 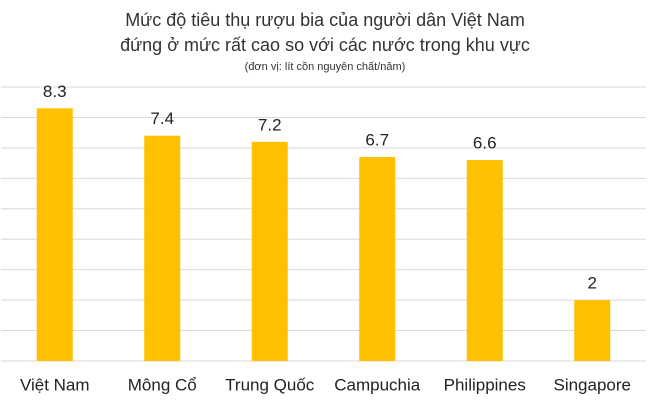 I want to click on value-label: 6.7, so click(x=377, y=140).